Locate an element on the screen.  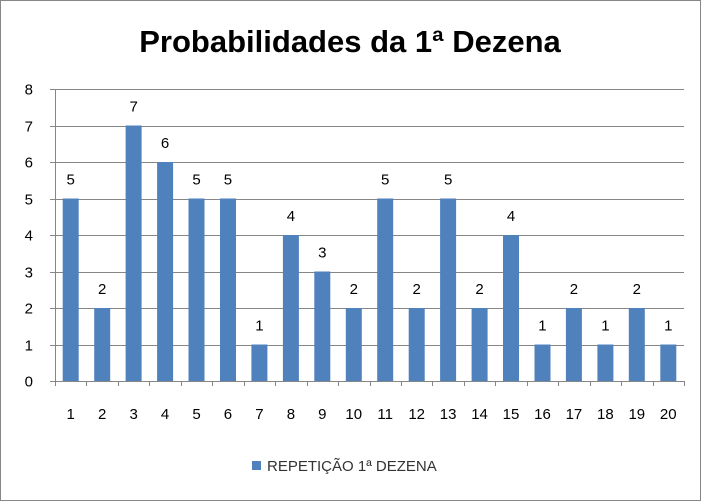
data-label-3: 7 is located at coordinates (133, 107).